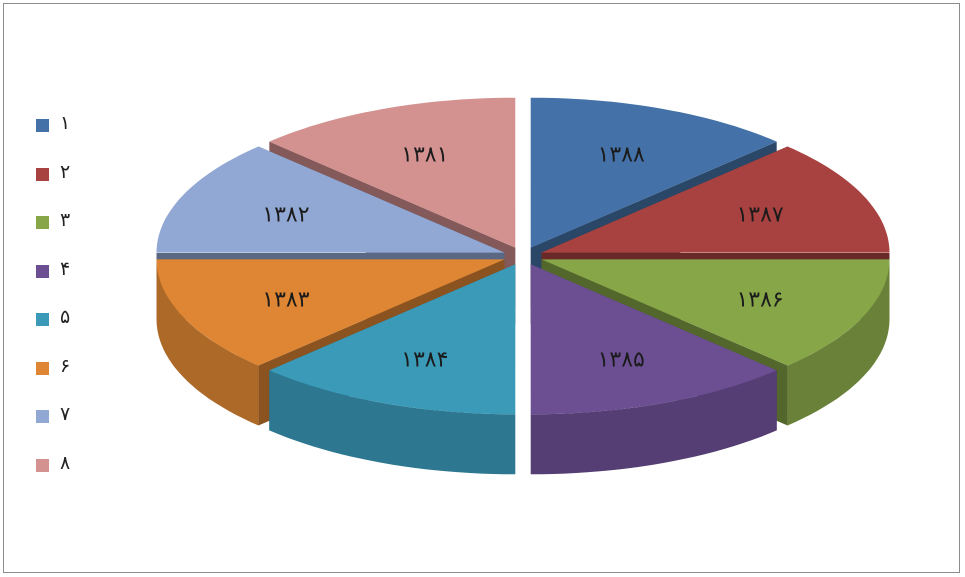 Image resolution: width=965 pixels, height=577 pixels. I want to click on pie-slice-4-outer-wall, so click(653, 422).